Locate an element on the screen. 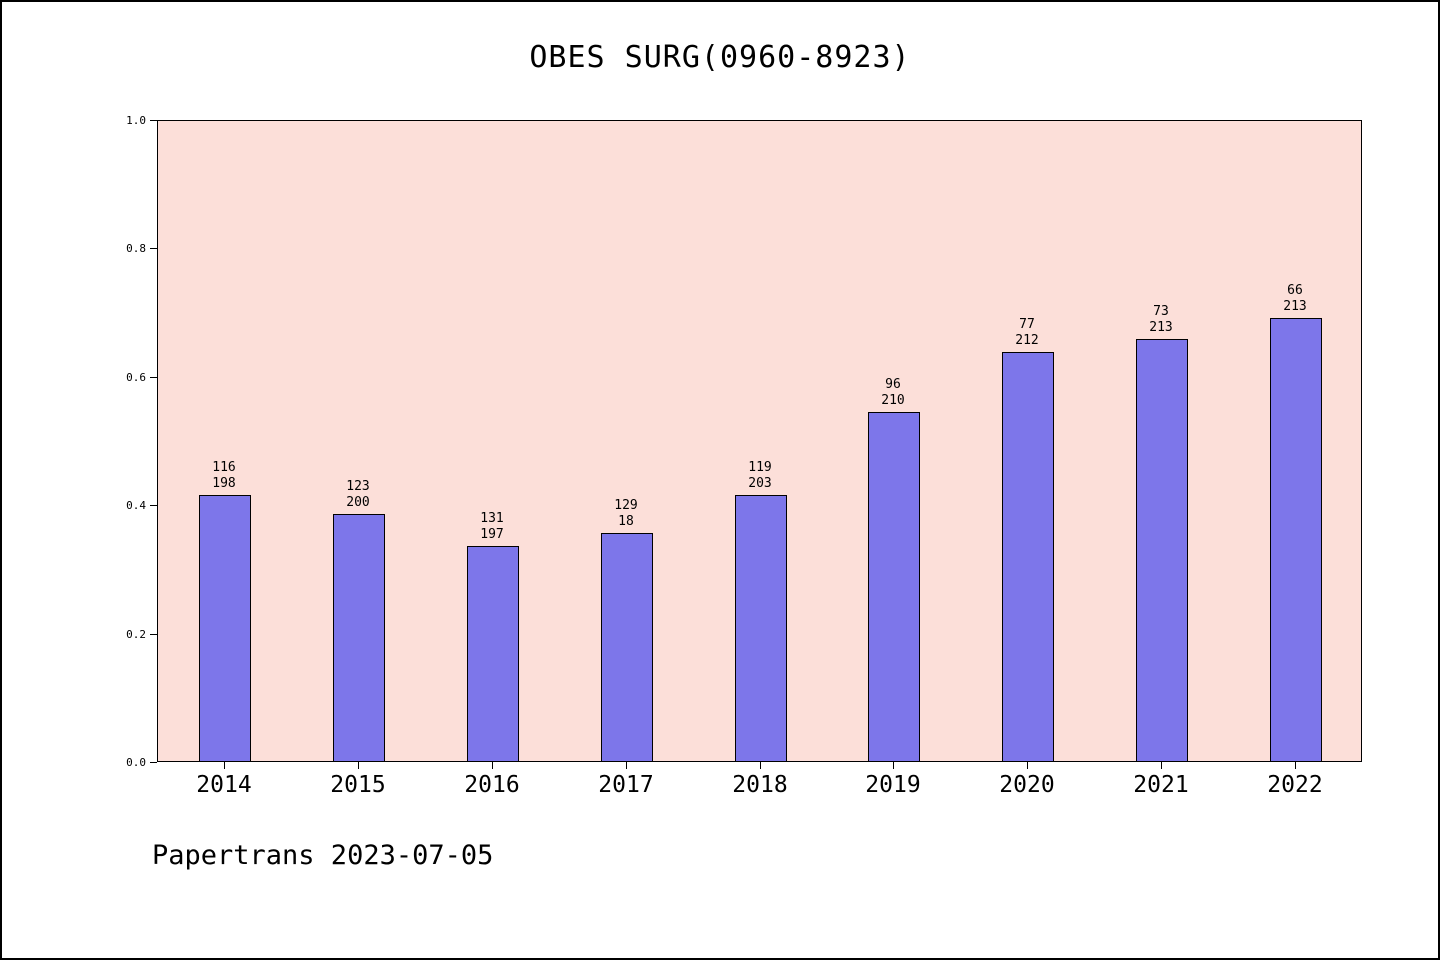 The width and height of the screenshot is (1440, 960). x-tick-label-2016: 2016 is located at coordinates (492, 785).